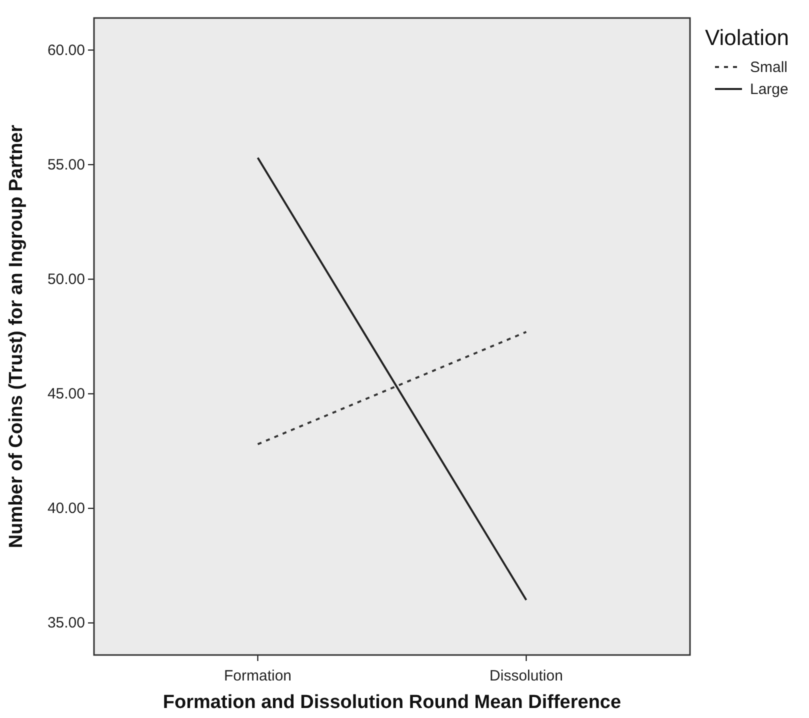  I want to click on x-tick-label: Dissolution, so click(526, 676).